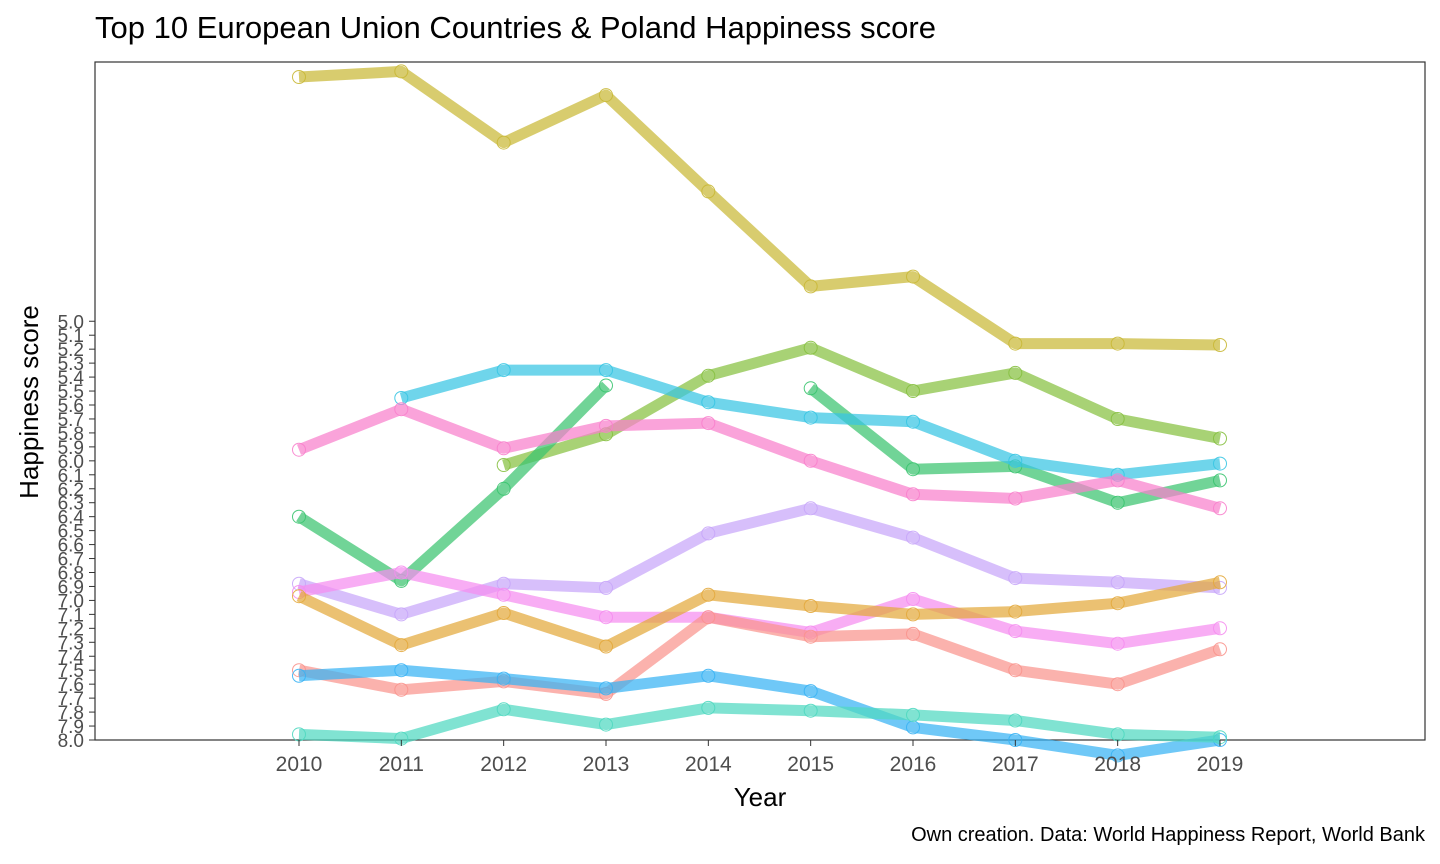 The image size is (1440, 864). What do you see at coordinates (29, 402) in the screenshot?
I see `y-axis-title: Happiness score` at bounding box center [29, 402].